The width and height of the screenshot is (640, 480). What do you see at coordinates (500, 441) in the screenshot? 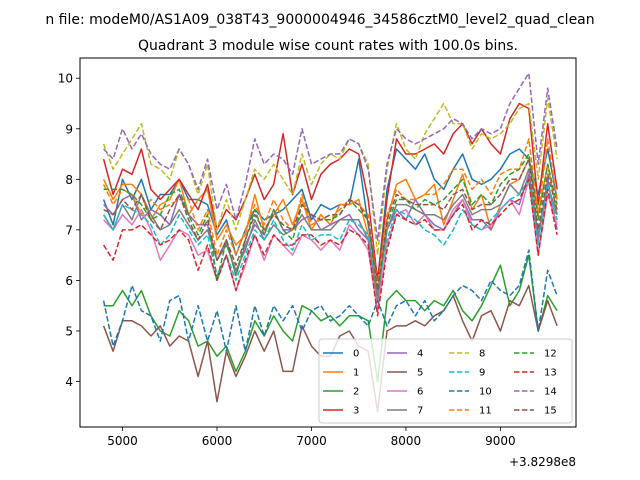
I see `x-tick-label: 9000` at bounding box center [500, 441].